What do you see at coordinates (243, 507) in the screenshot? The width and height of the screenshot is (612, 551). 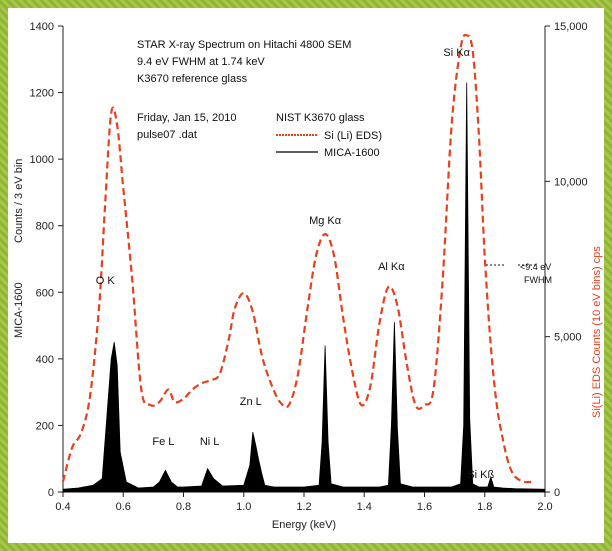 I see `x-tick-label: 1.0` at bounding box center [243, 507].